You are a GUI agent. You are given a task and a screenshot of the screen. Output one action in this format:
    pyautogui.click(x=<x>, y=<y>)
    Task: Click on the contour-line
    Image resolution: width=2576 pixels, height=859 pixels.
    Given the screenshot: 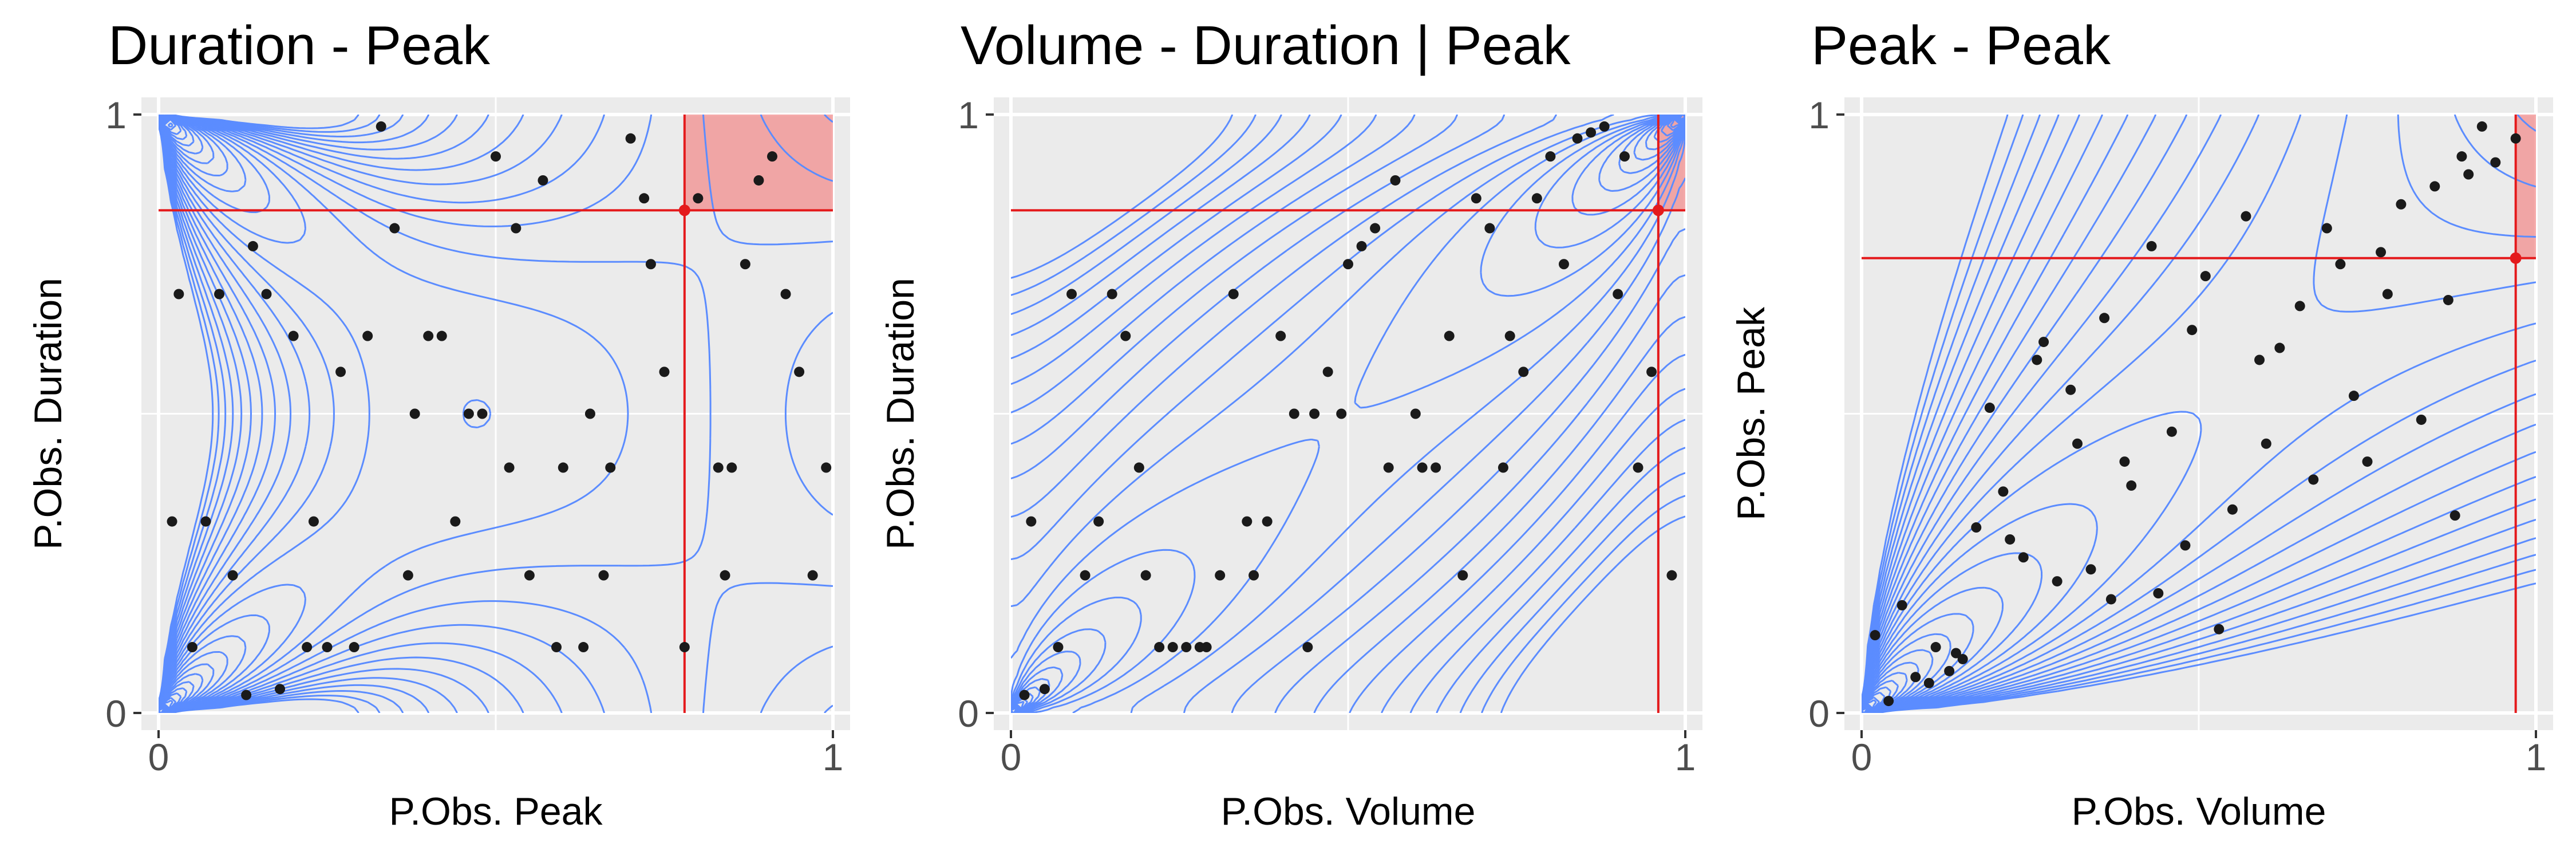 What is the action you would take?
    pyautogui.click(x=1866, y=710)
    